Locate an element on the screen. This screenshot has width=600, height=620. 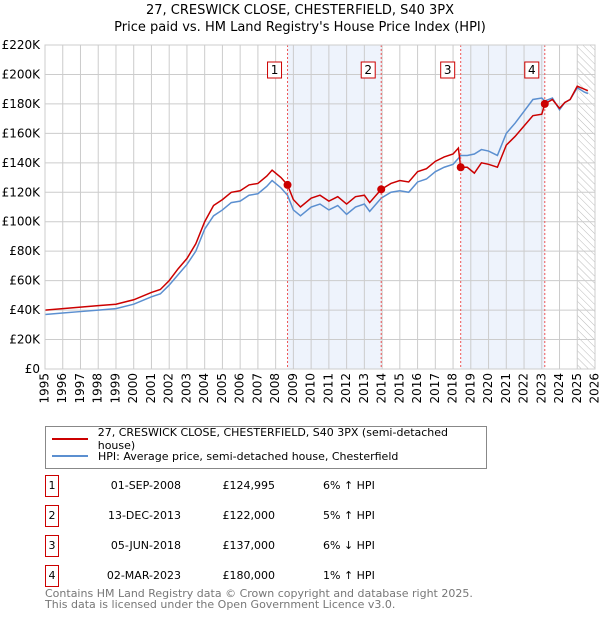
x-tick-label: 1995 is located at coordinates (45, 388).